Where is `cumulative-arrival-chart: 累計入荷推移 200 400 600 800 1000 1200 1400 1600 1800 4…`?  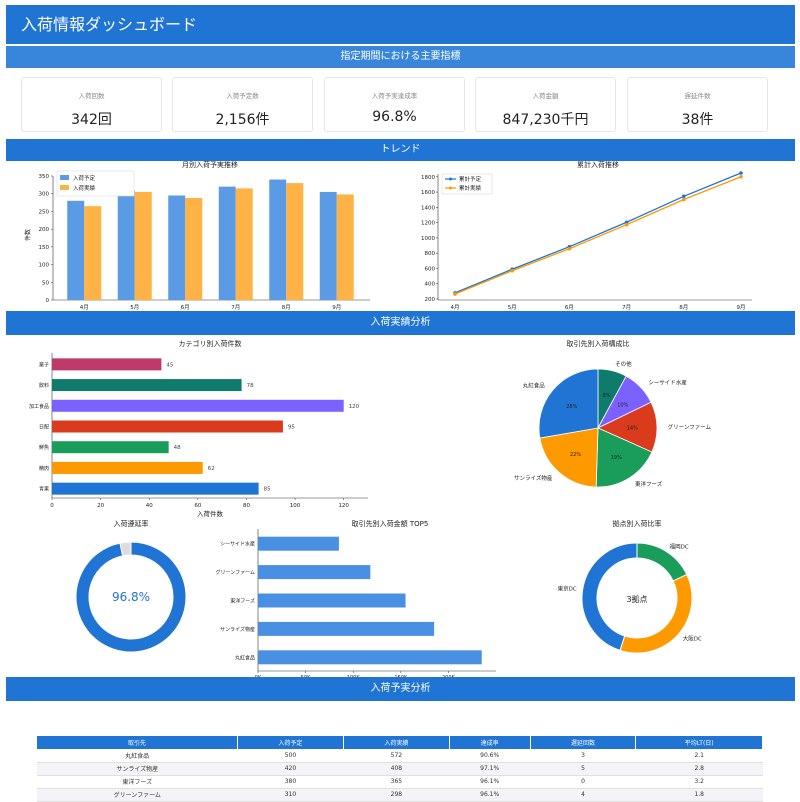 cumulative-arrival-chart: 累計入荷推移 200 400 600 800 1000 1200 1400 1600 1800 4… is located at coordinates (586, 235).